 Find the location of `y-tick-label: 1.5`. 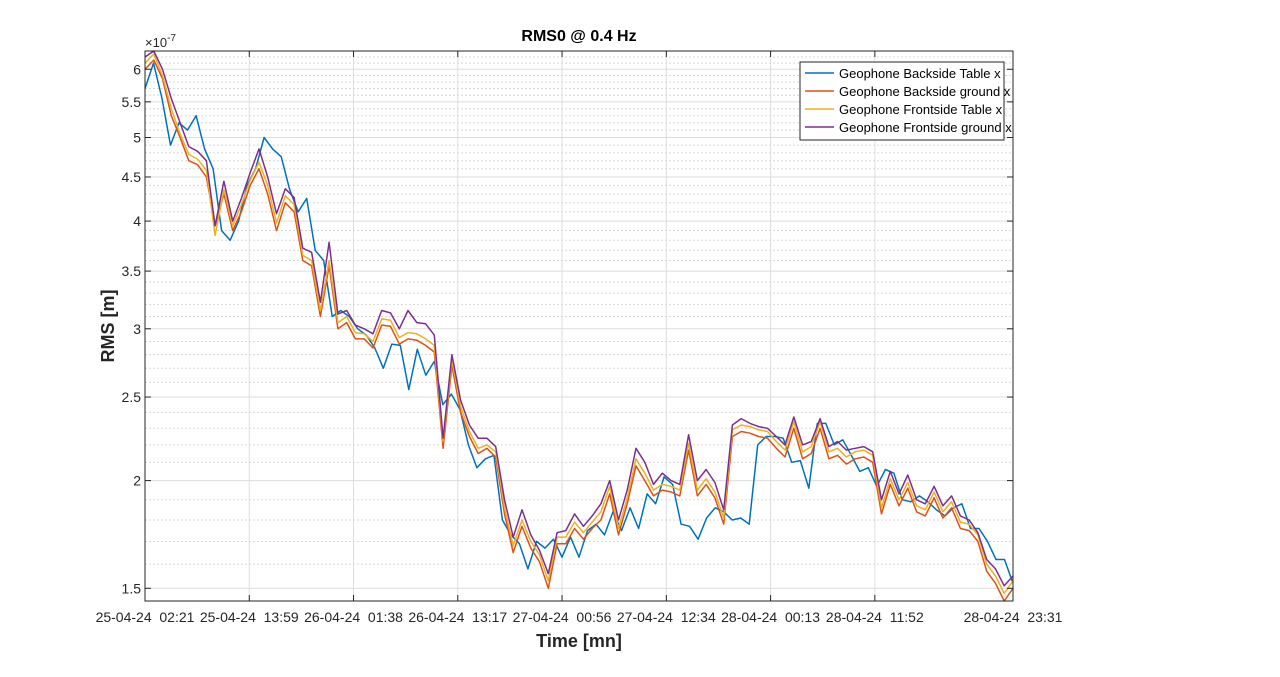

y-tick-label: 1.5 is located at coordinates (132, 588).